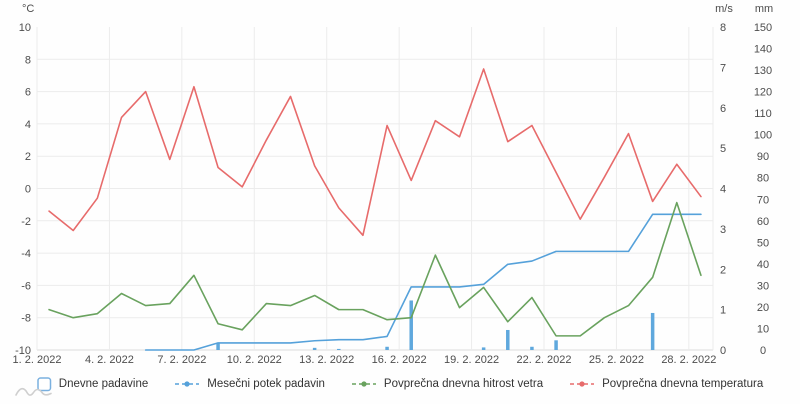 This screenshot has width=800, height=404. Describe the element at coordinates (28, 125) in the screenshot. I see `temperature-axis-label: 4` at that location.